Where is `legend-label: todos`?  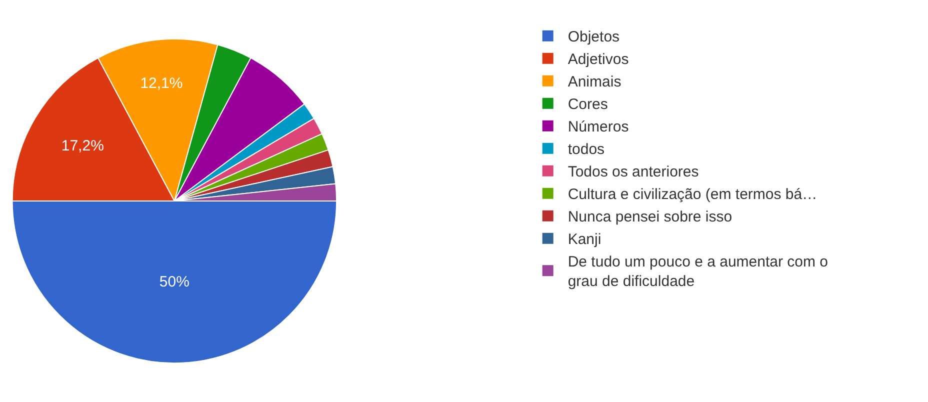 legend-label: todos is located at coordinates (586, 149).